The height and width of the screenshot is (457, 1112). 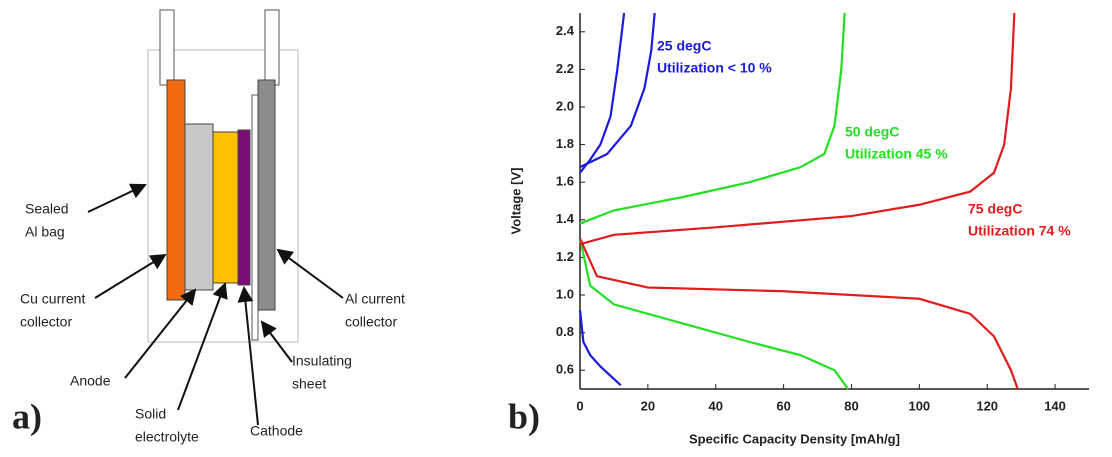 What do you see at coordinates (90, 381) in the screenshot?
I see `diagram-label: Anode` at bounding box center [90, 381].